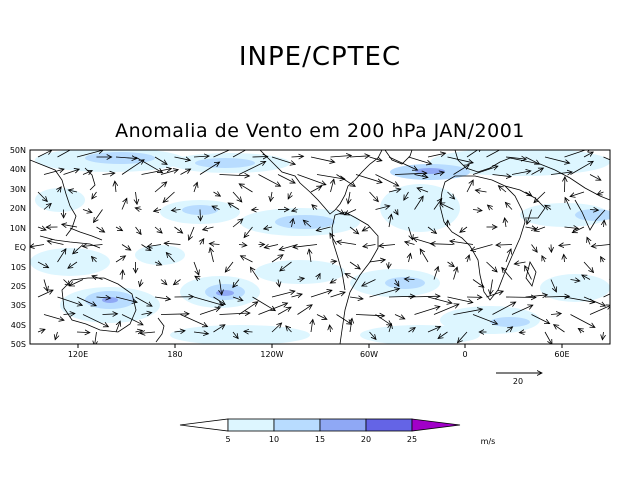 The width and height of the screenshot is (640, 494). What do you see at coordinates (18, 286) in the screenshot?
I see `lat-label: 20S` at bounding box center [18, 286].